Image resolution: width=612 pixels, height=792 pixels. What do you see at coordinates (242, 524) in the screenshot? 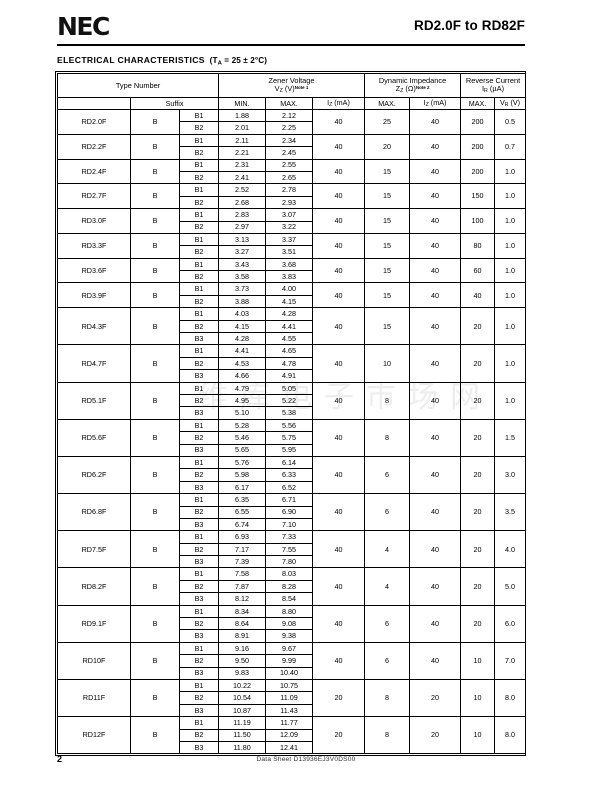
I see `cell-vz-min: 6.74` at bounding box center [242, 524].